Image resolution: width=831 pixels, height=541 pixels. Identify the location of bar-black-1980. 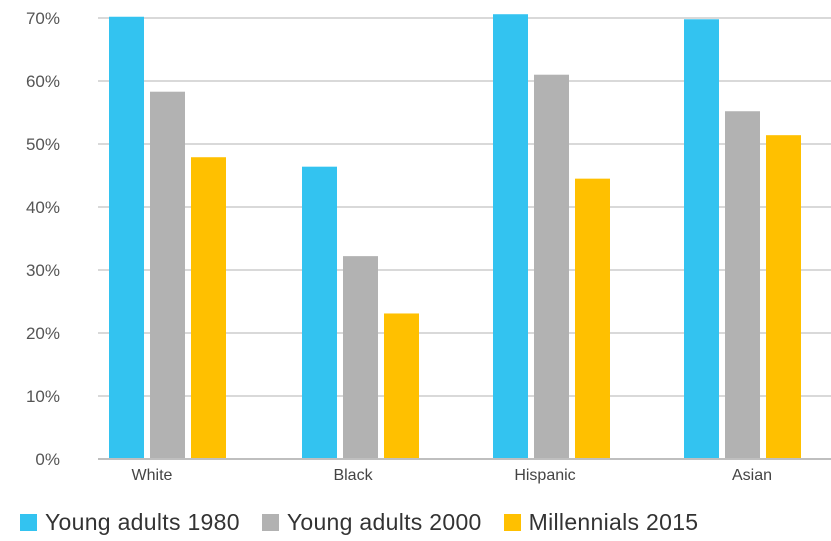
(319, 312).